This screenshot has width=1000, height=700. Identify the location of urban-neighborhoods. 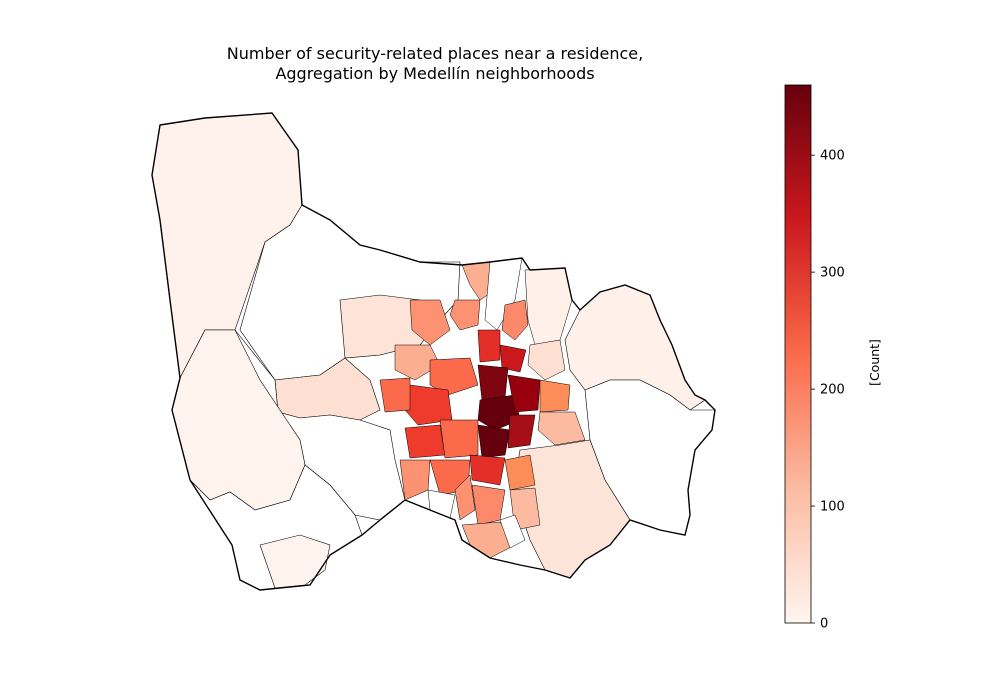
(482, 408).